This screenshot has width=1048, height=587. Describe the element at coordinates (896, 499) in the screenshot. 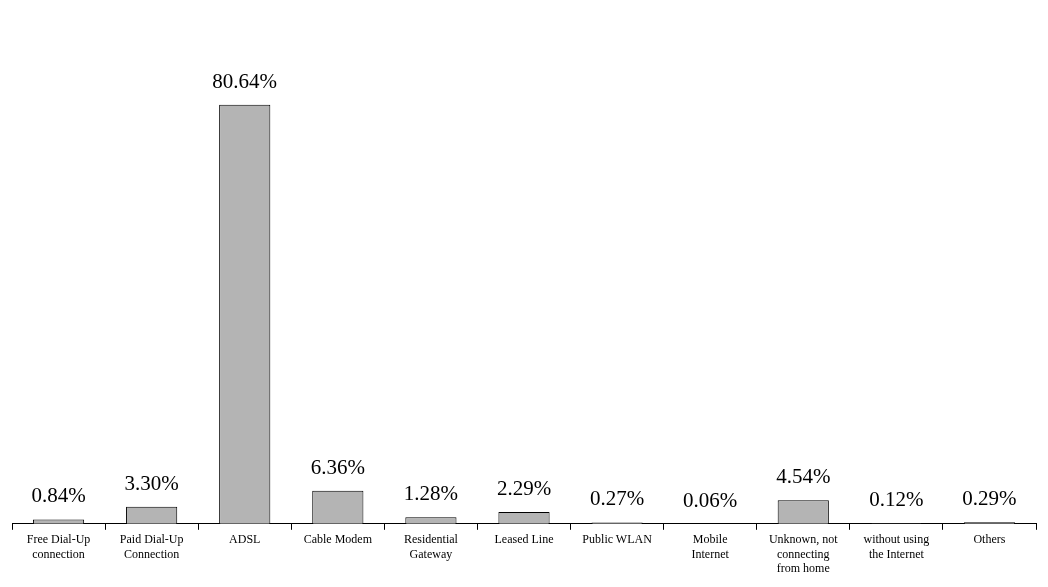

I see `data-label: 0.12%` at that location.